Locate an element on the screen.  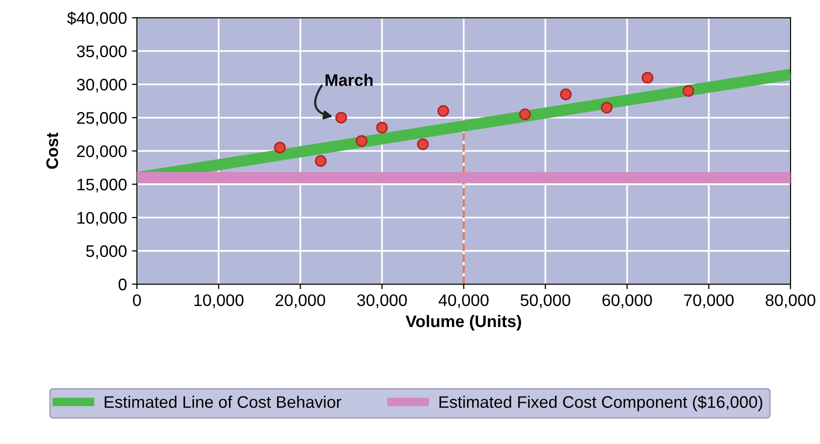
legend-label: Estimated Fixed Cost Component ($16,000) is located at coordinates (601, 403).